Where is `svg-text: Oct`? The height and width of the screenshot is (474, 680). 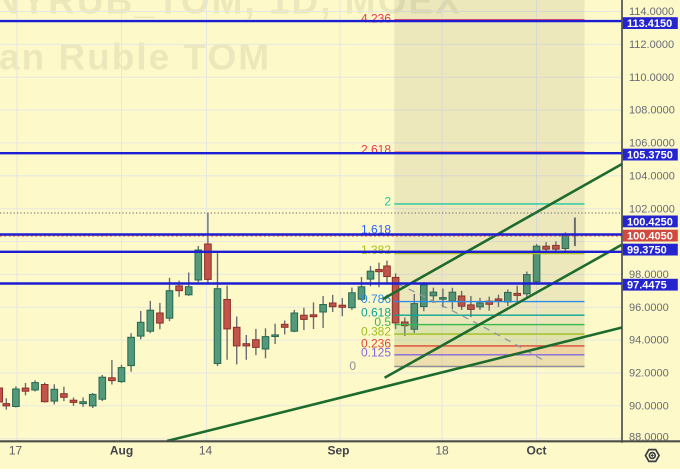 svg-text: Oct is located at coordinates (536, 451).